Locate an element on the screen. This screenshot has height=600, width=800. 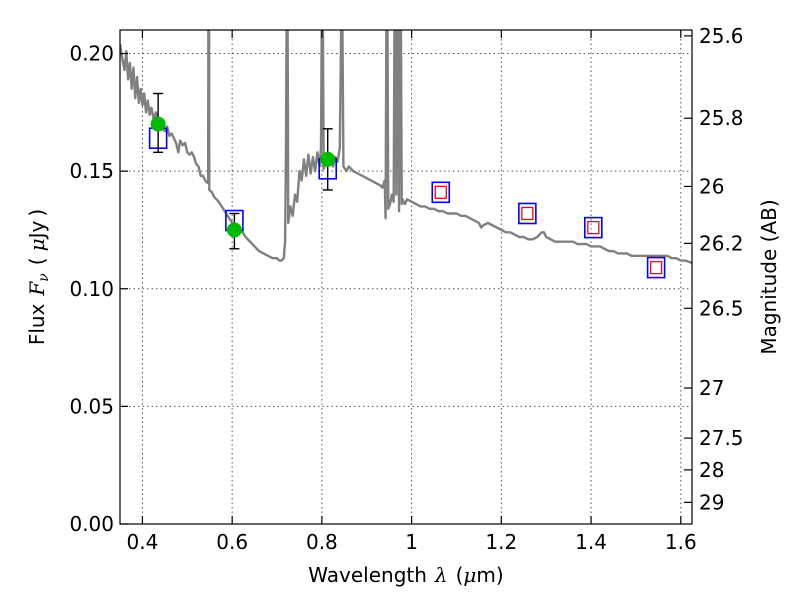
x-tick-label: 1.6 is located at coordinates (681, 542).